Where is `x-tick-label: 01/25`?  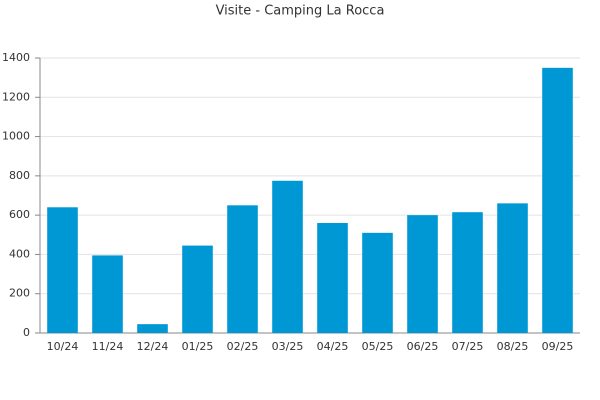
x-tick-label: 01/25 is located at coordinates (198, 346).